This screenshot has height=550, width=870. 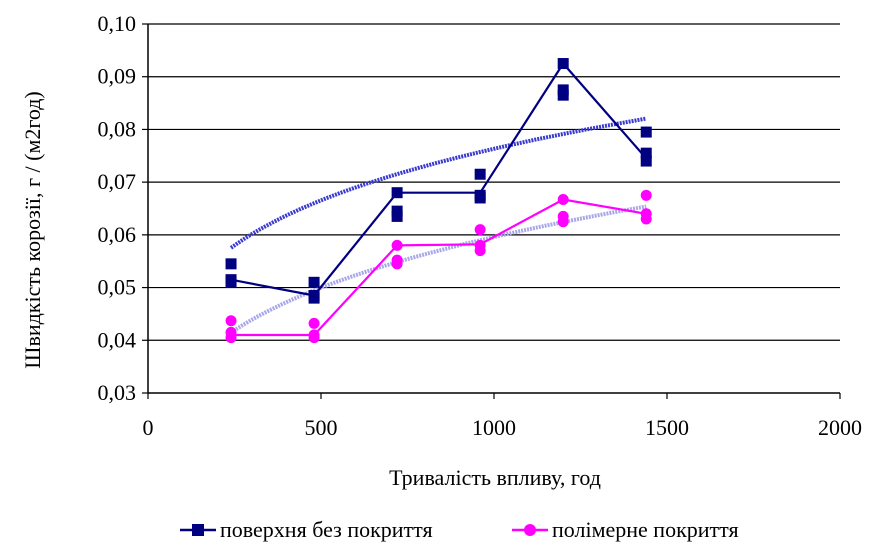 What do you see at coordinates (494, 427) in the screenshot?
I see `x-tick-label: 1000` at bounding box center [494, 427].